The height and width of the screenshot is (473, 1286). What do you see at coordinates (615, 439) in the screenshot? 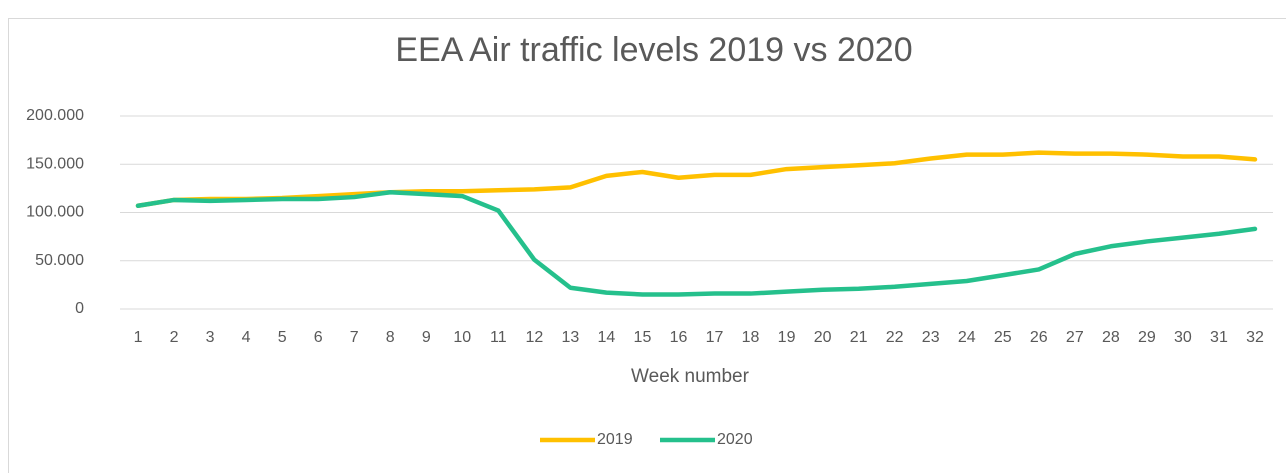
I see `legend-label: 2019` at bounding box center [615, 439].